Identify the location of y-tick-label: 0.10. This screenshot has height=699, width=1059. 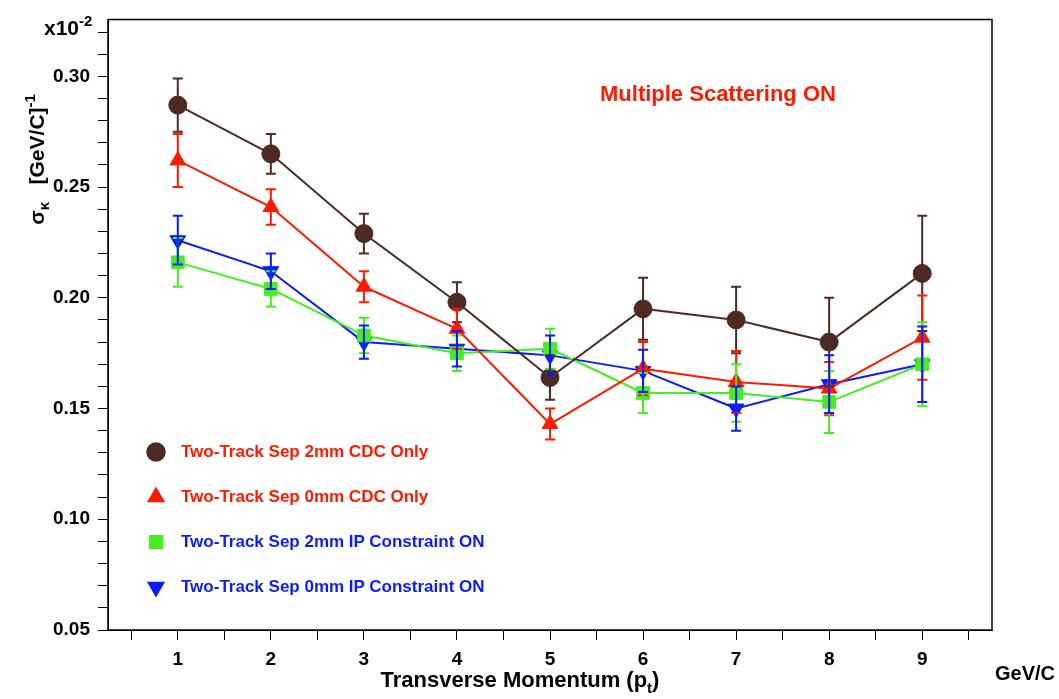
(71, 518).